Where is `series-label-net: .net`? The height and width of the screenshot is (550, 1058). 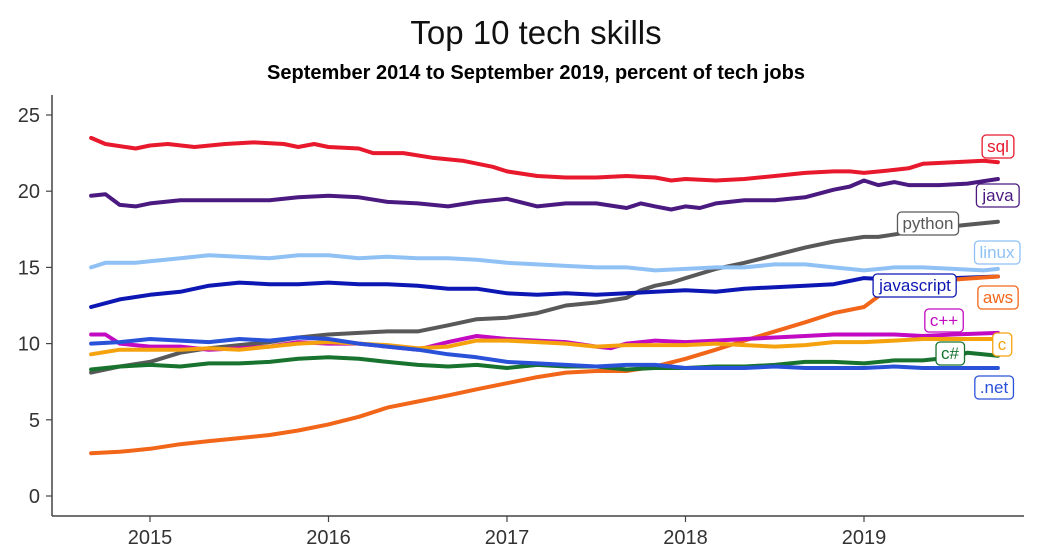 series-label-net: .net is located at coordinates (994, 387).